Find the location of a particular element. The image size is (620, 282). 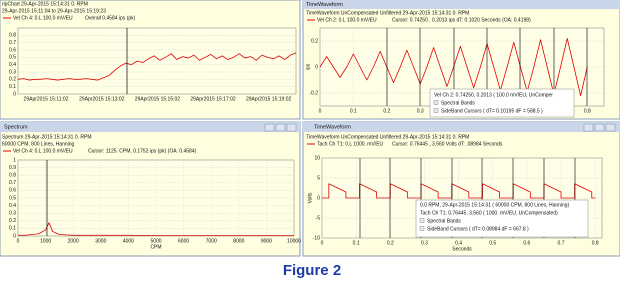

x-tick-label: 29Apr2015 15:15:02 is located at coordinates (158, 99).